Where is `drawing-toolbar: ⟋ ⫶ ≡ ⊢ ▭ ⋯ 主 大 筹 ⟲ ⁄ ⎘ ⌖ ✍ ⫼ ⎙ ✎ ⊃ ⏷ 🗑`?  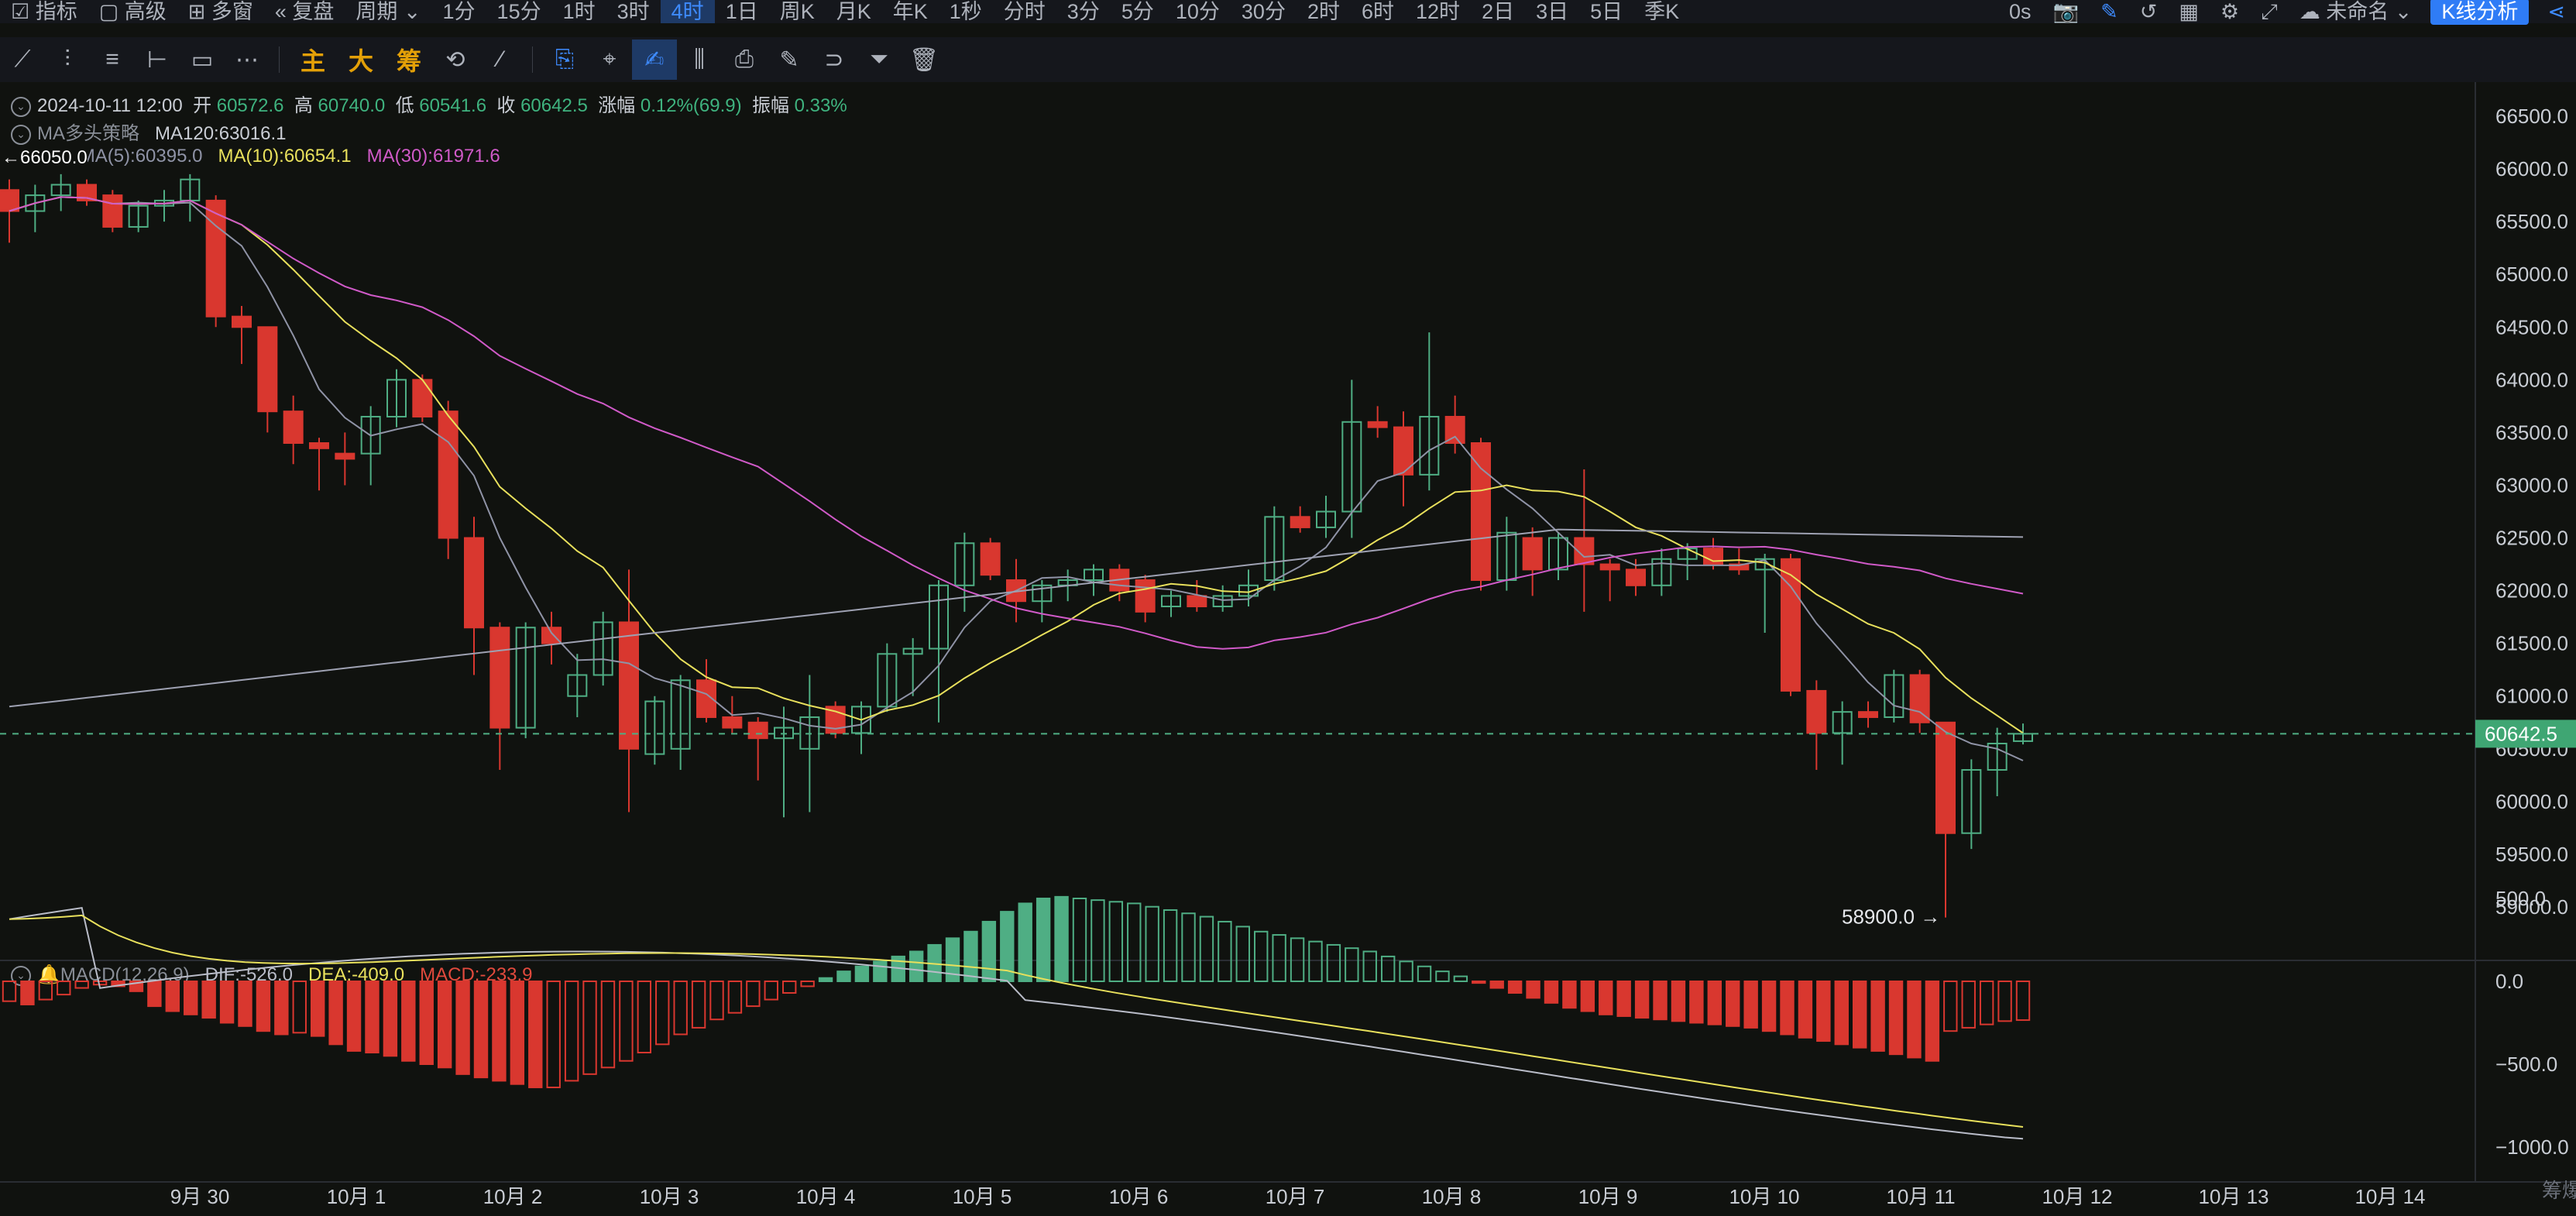 drawing-toolbar: ⟋ ⫶ ≡ ⊢ ▭ ⋯ 主 大 筹 ⟲ ⁄ ⎘ ⌖ ✍ ⫼ ⎙ ✎ ⊃ ⏷ 🗑 is located at coordinates (1288, 60).